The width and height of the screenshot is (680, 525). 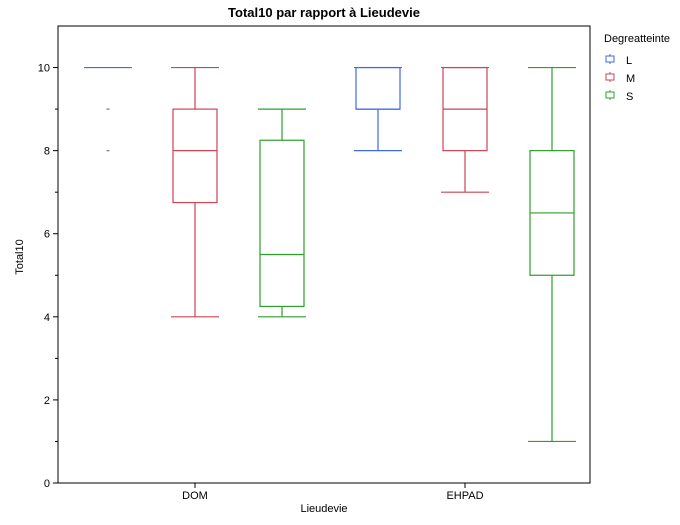 What do you see at coordinates (195, 496) in the screenshot?
I see `x-tick-label: DOM` at bounding box center [195, 496].